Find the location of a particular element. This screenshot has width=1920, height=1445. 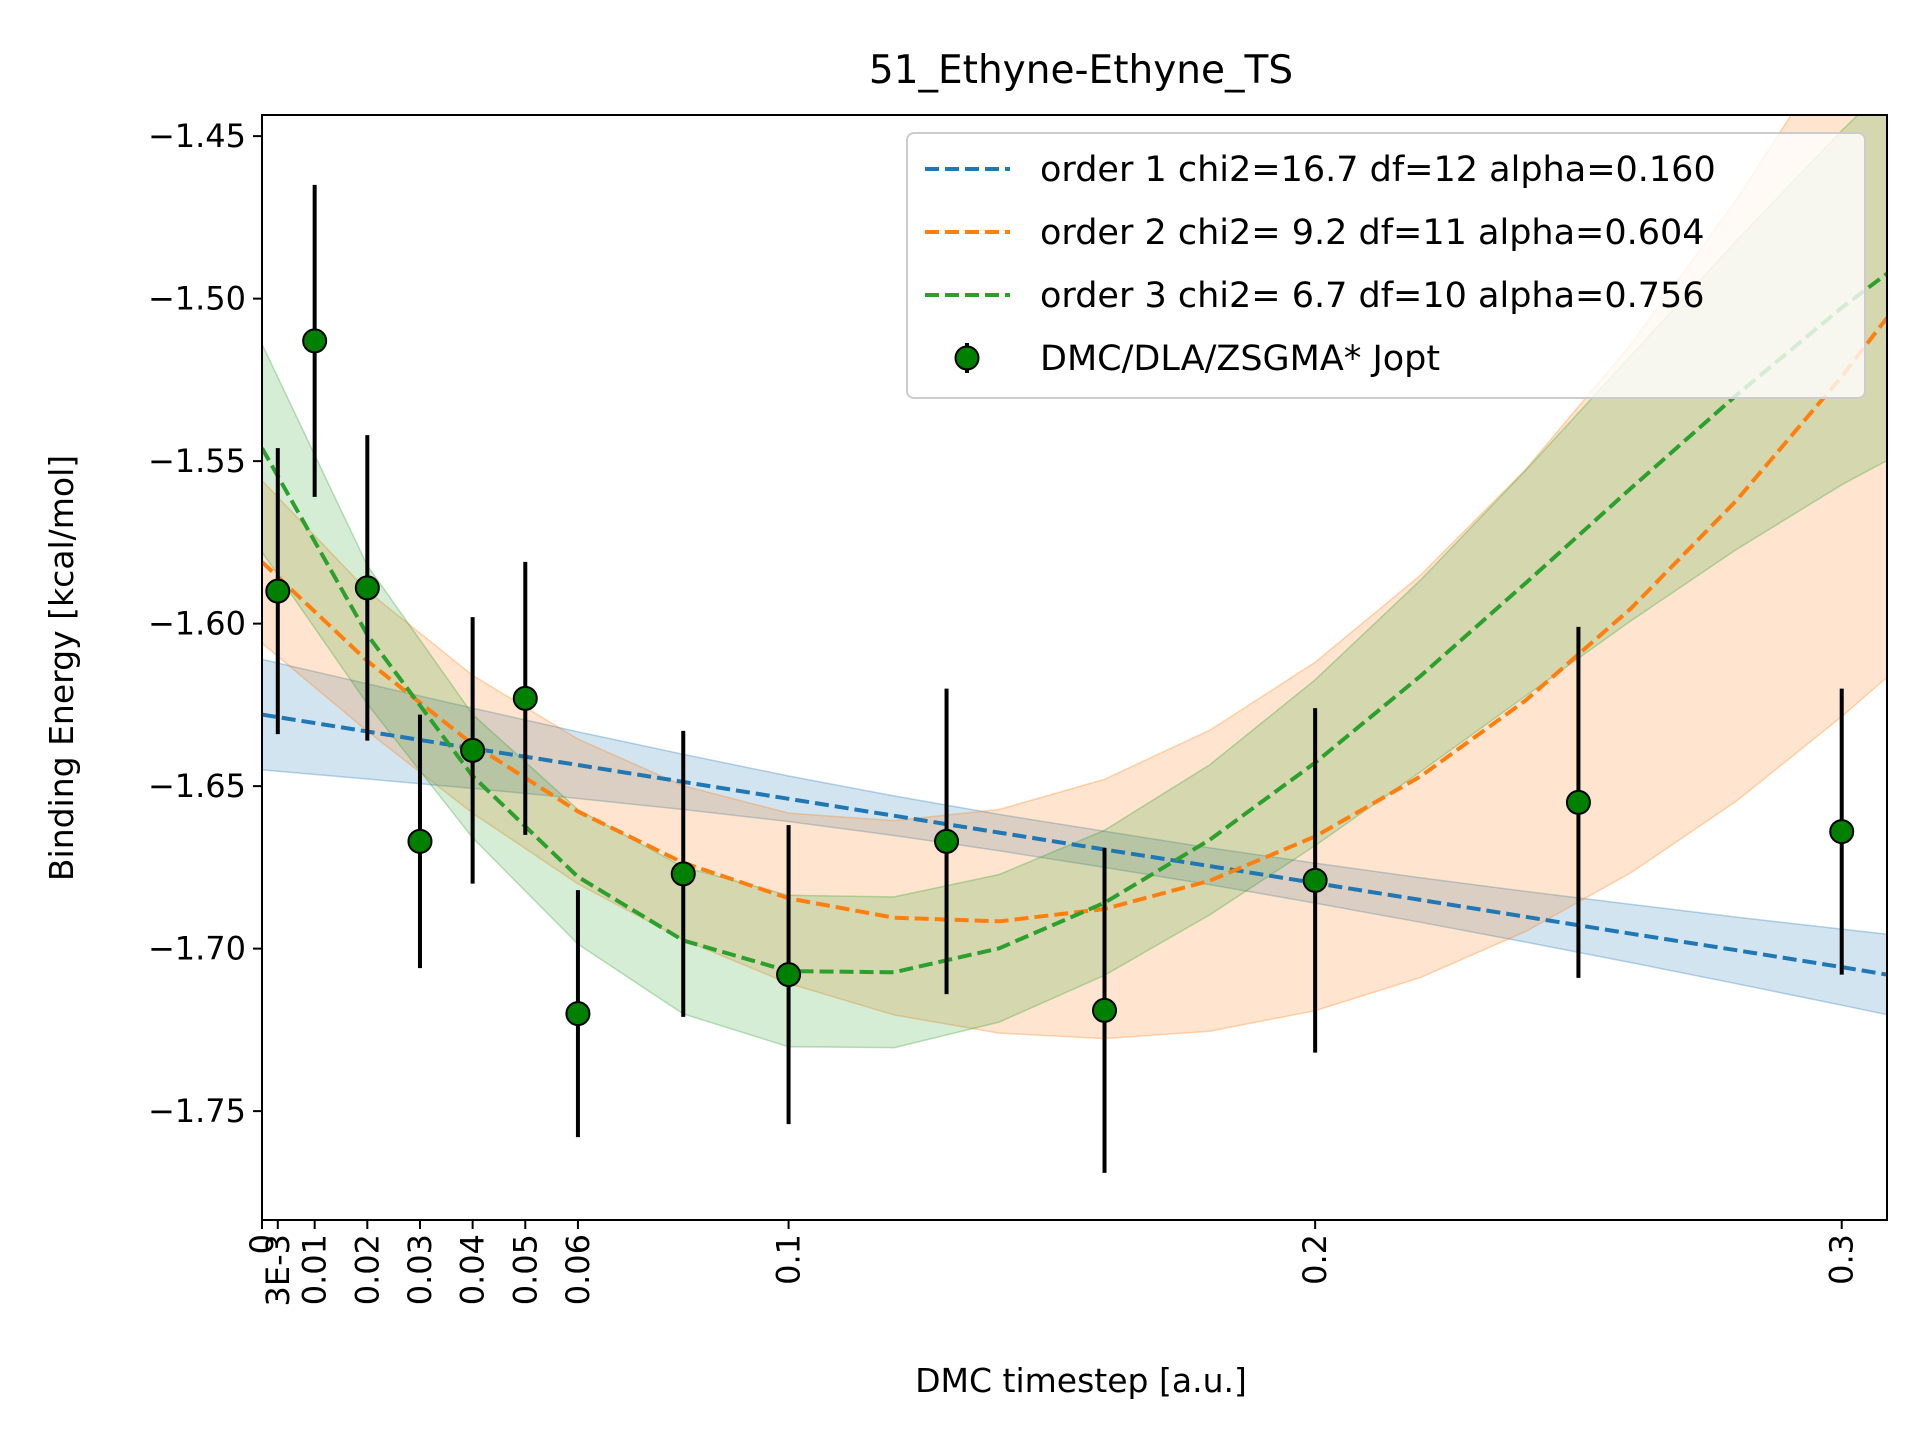

x-tick-label-8: 0.1 is located at coordinates (789, 1259).